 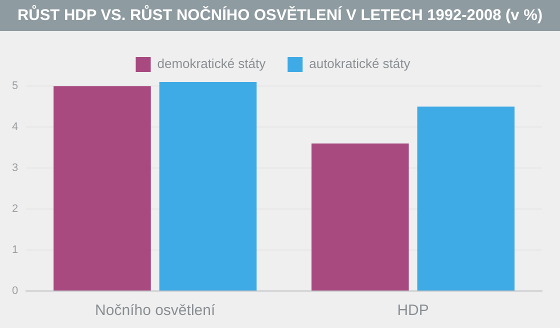 I want to click on x-tick-label: Nočního osvětlení, so click(x=155, y=311).